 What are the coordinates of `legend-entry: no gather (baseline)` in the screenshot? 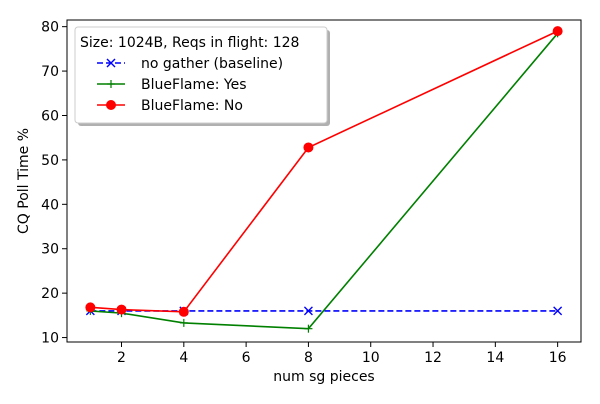 It's located at (190, 64).